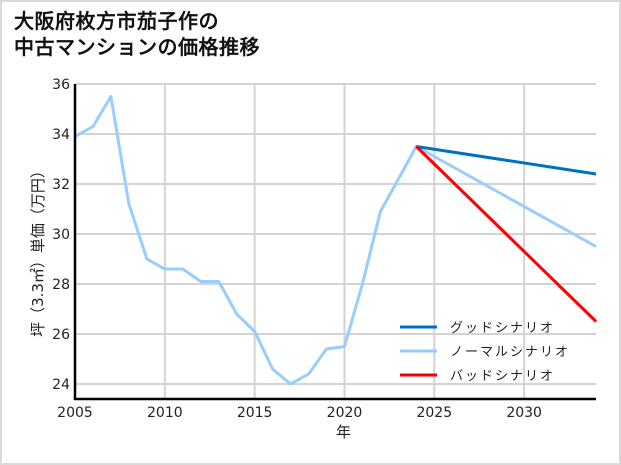 The image size is (621, 465). I want to click on legend-label: バッドシナリオ, so click(502, 376).